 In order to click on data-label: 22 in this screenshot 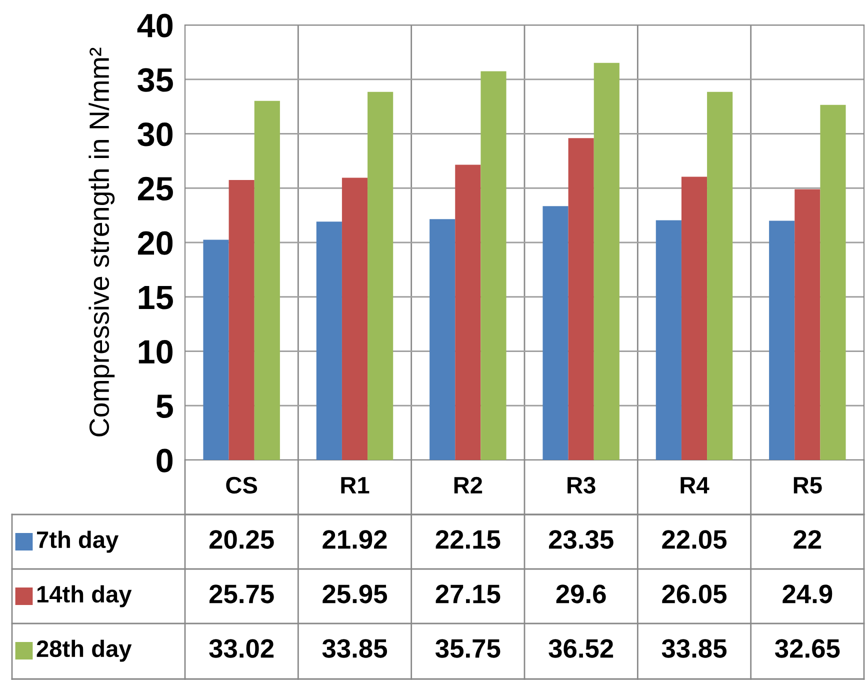, I will do `click(808, 539)`.